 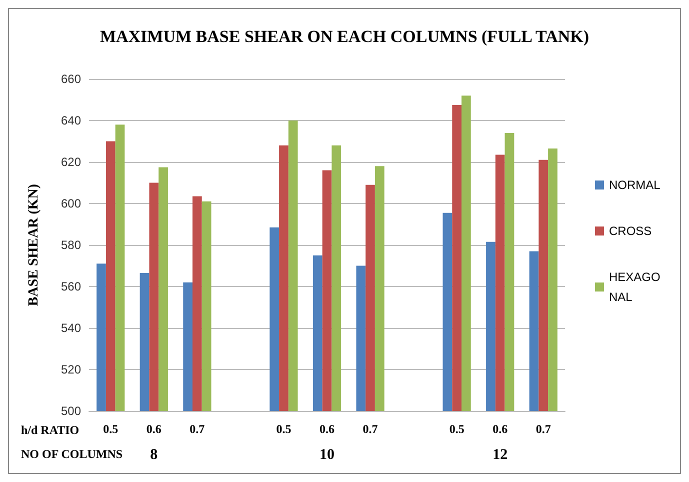 What do you see at coordinates (71, 287) in the screenshot?
I see `y-tick-label: 560` at bounding box center [71, 287].